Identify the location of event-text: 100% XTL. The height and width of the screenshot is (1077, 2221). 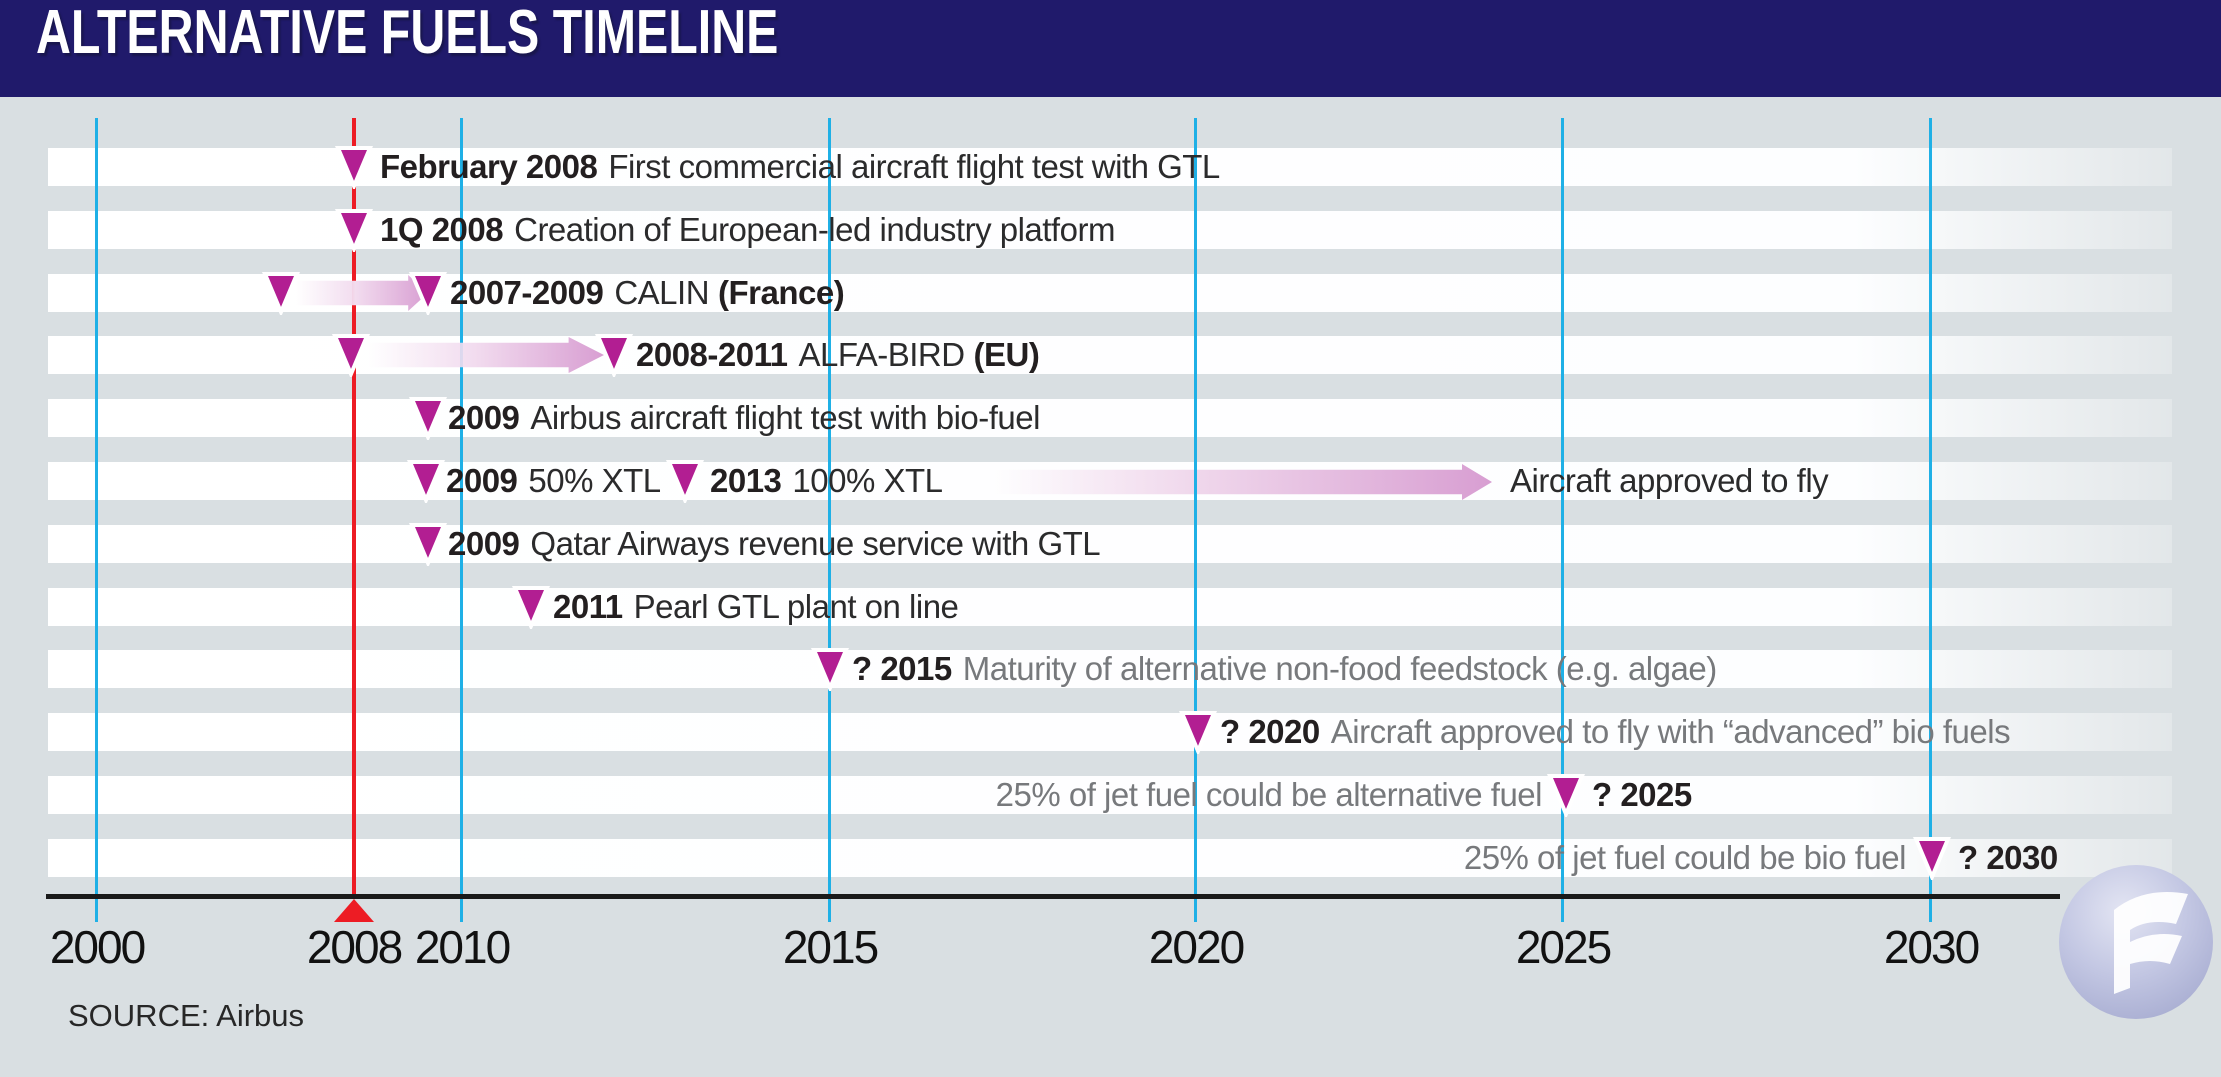
(867, 480).